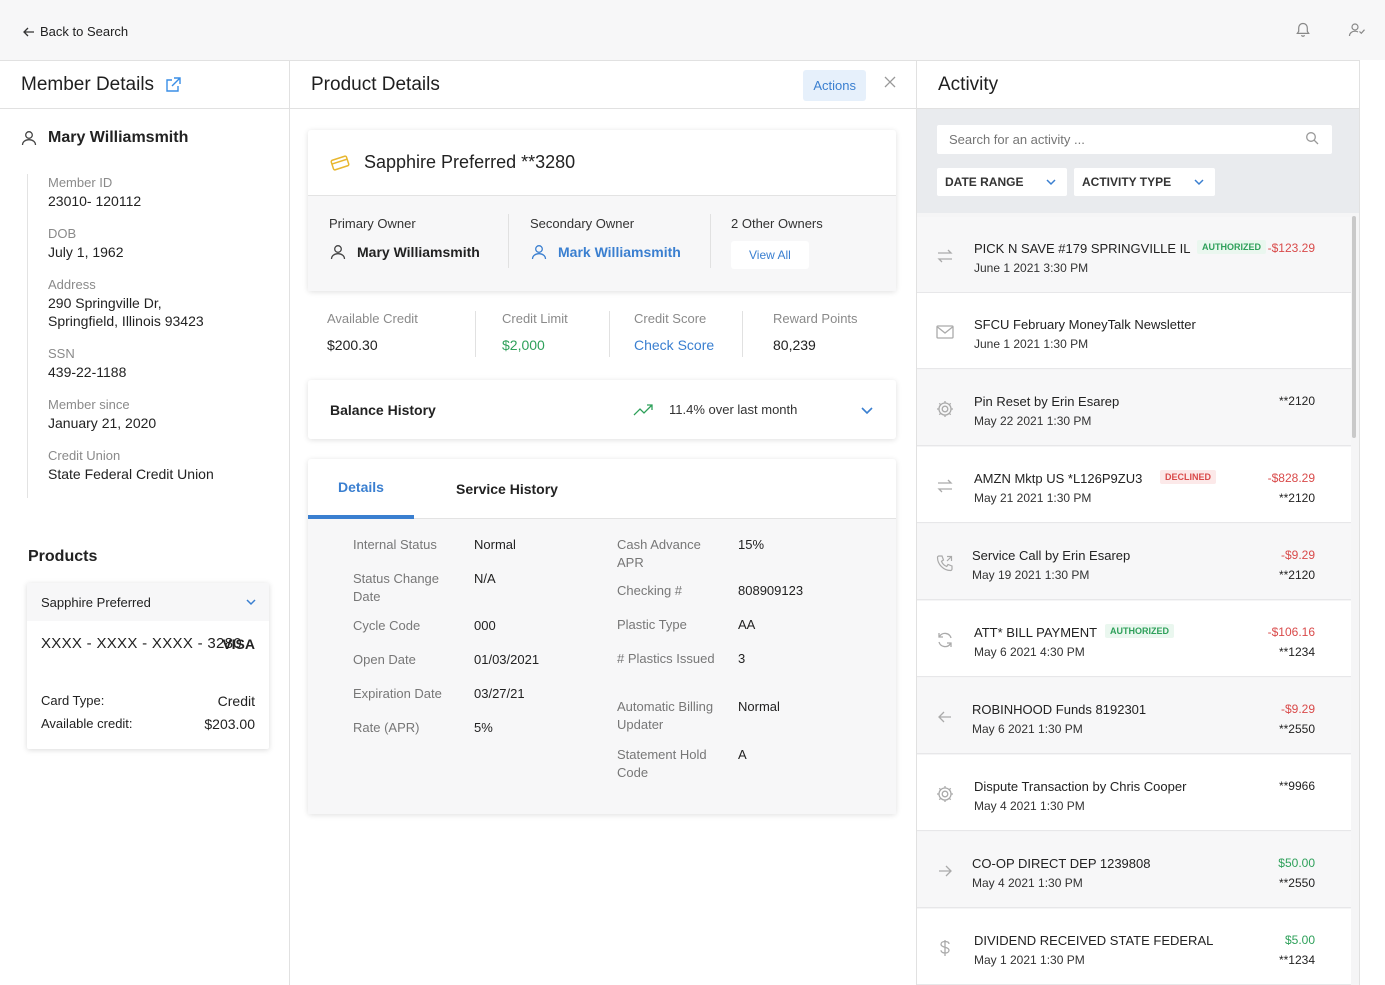 The width and height of the screenshot is (1385, 985). Describe the element at coordinates (1031, 268) in the screenshot. I see `activity-date: June 1 2021 3:30 PM` at that location.